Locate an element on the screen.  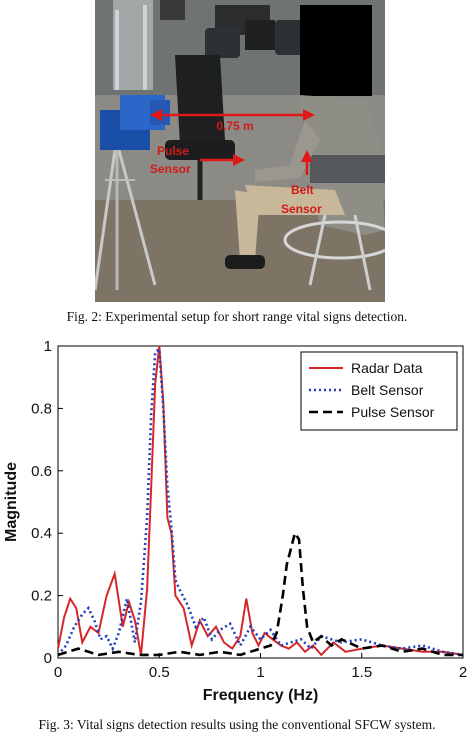
x-tick-label: 0.5 is located at coordinates (159, 672).